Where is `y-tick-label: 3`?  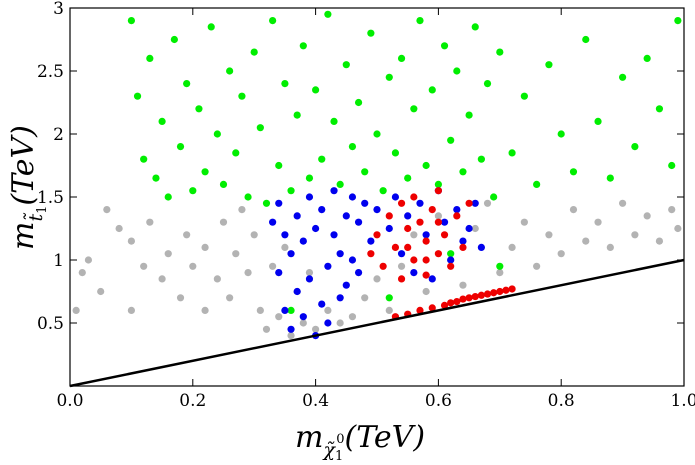
y-tick-label: 3 is located at coordinates (58, 9).